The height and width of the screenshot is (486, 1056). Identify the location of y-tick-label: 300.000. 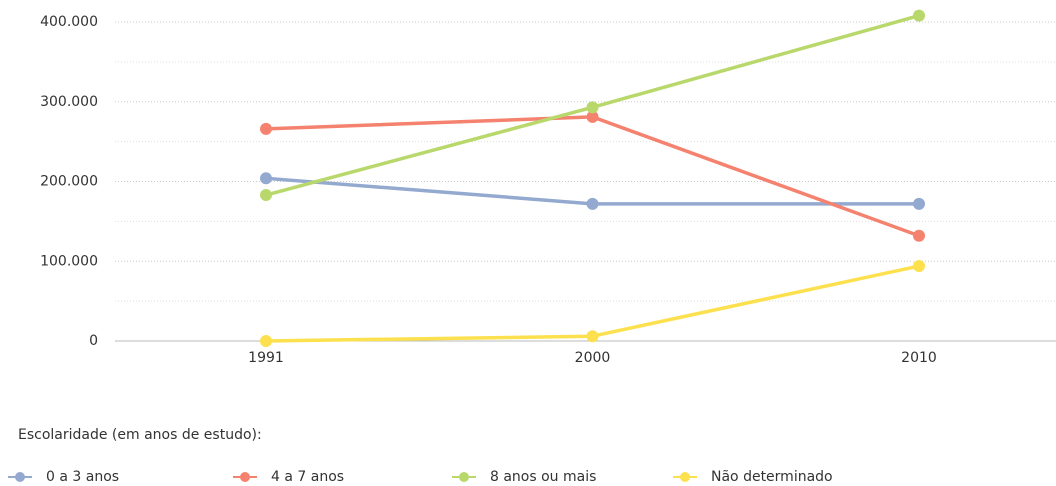
(69, 102).